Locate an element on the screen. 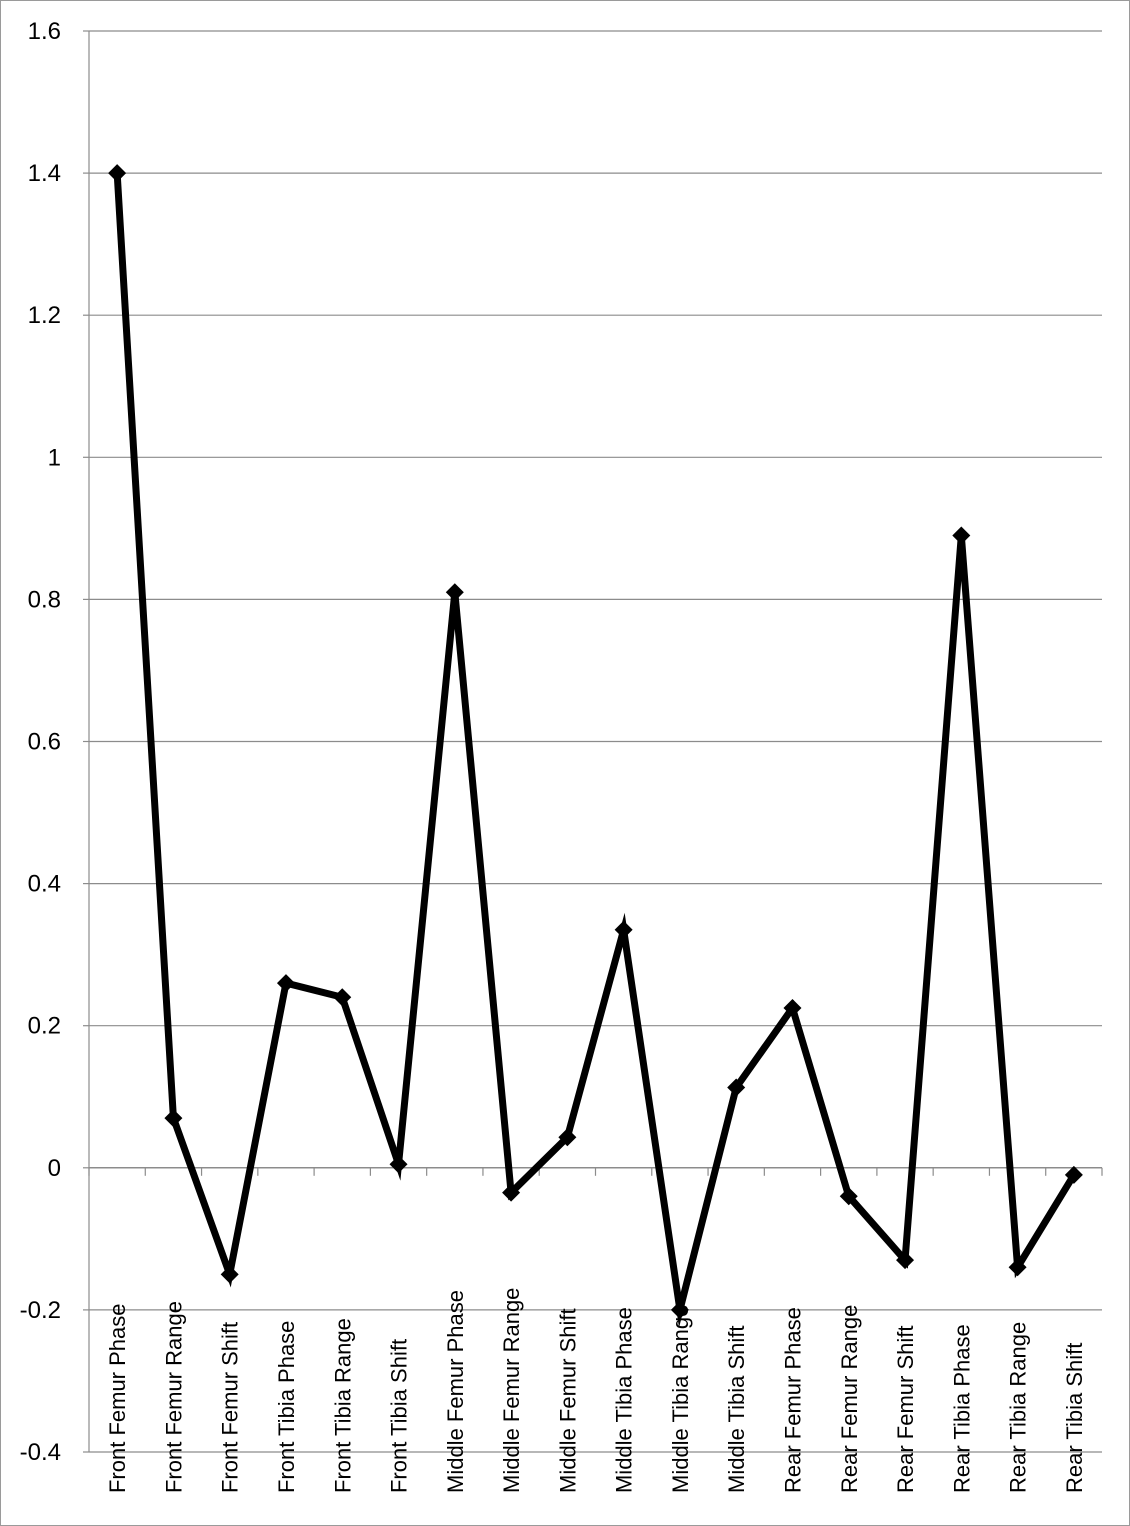 The height and width of the screenshot is (1526, 1130). x-category-label: Rear Femur Phase is located at coordinates (792, 1400).